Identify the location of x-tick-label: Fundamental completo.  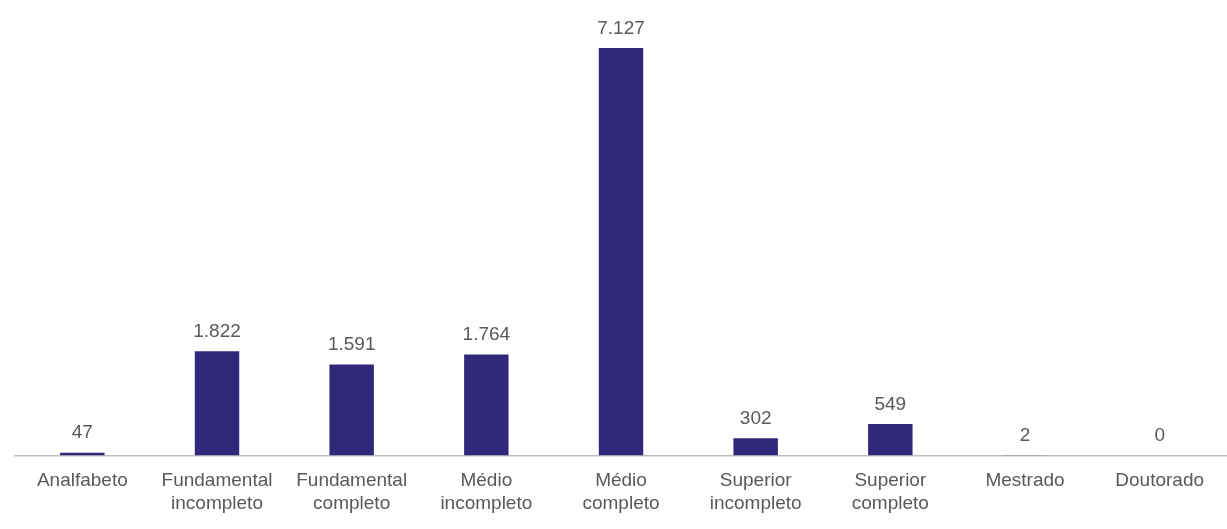
(352, 491).